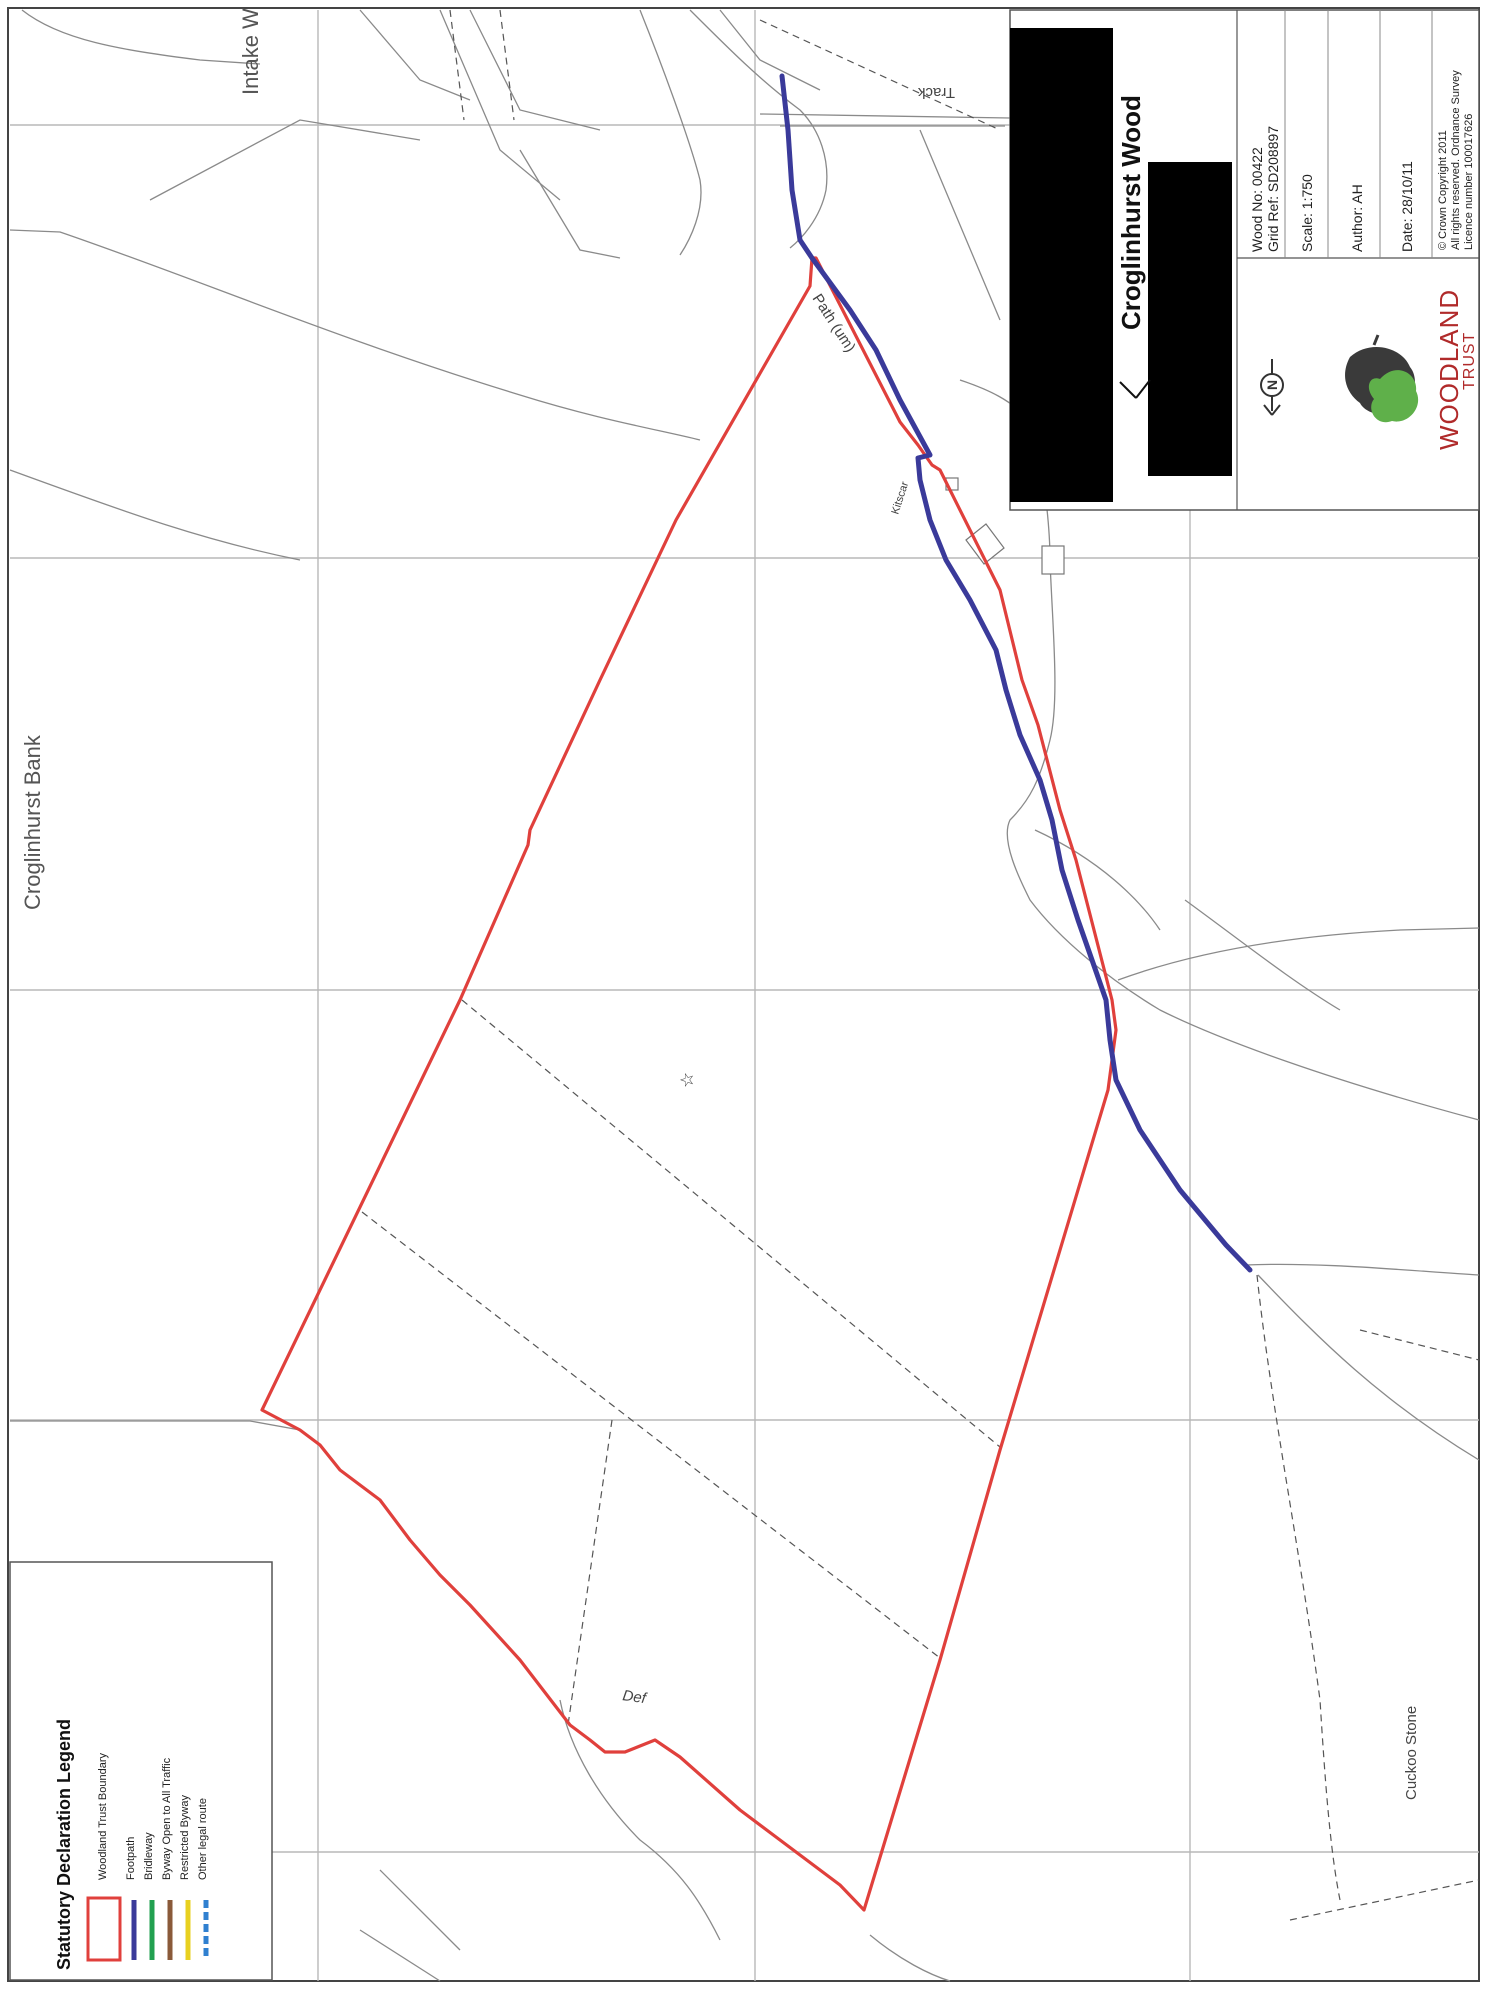 The height and width of the screenshot is (1994, 1487). What do you see at coordinates (687, 1080) in the screenshot?
I see `star-marker: ☆` at bounding box center [687, 1080].